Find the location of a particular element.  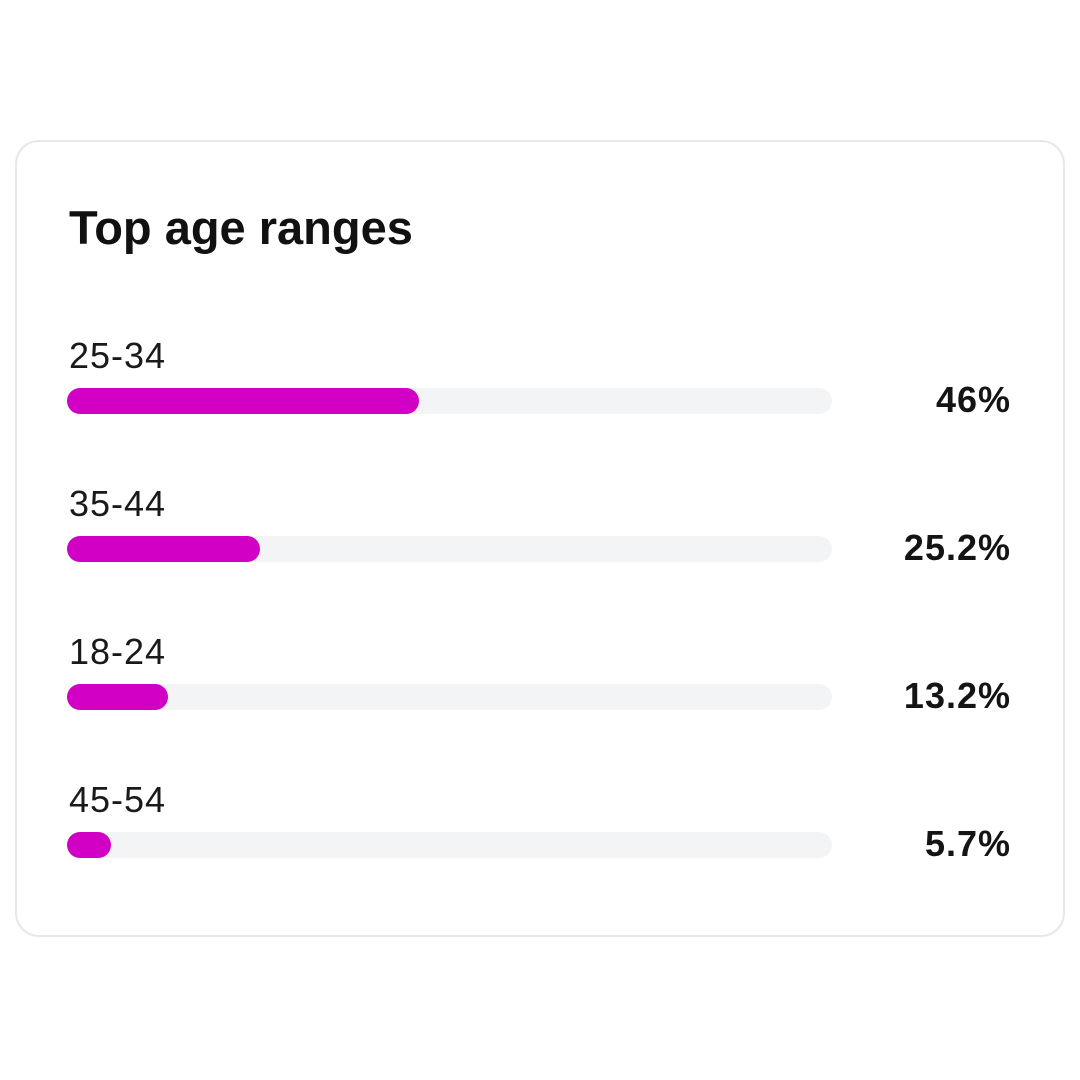

percentage-value: 25.2% is located at coordinates (957, 547).